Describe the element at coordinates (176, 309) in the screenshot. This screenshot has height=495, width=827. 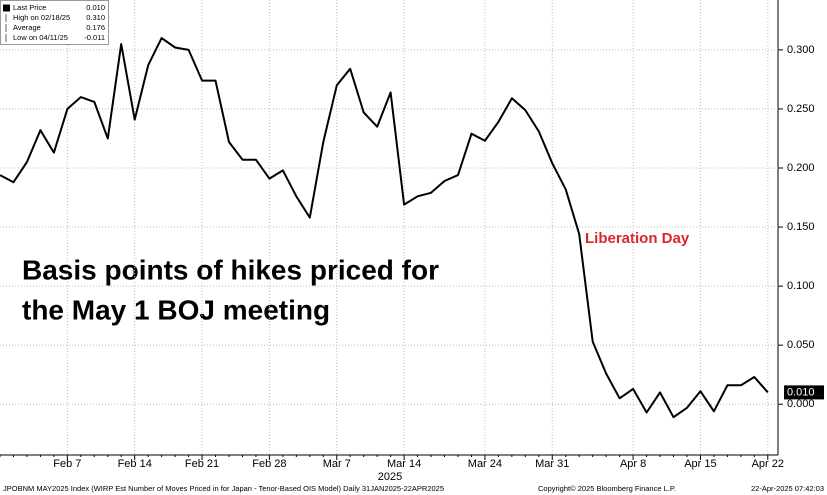
I see `annotation-line: the May 1 BOJ meeting` at that location.